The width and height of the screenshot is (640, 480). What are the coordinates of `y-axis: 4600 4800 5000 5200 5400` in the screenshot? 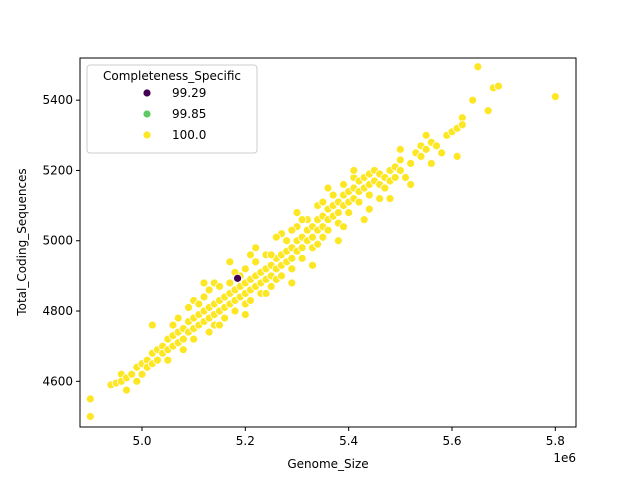 It's located at (61, 240).